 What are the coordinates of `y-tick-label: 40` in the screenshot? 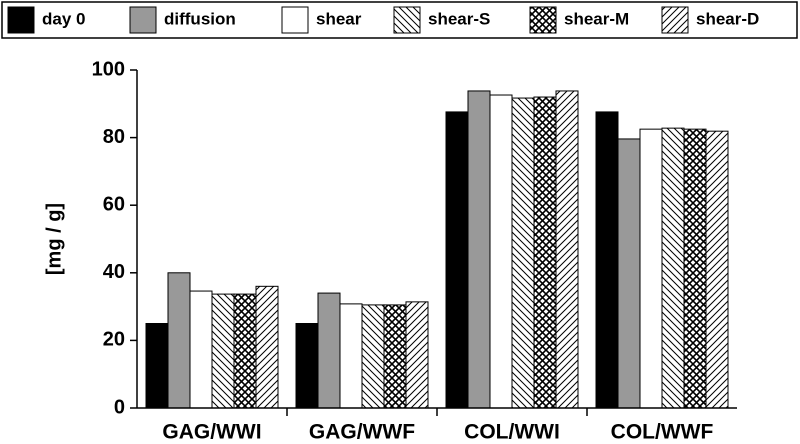 It's located at (114, 272).